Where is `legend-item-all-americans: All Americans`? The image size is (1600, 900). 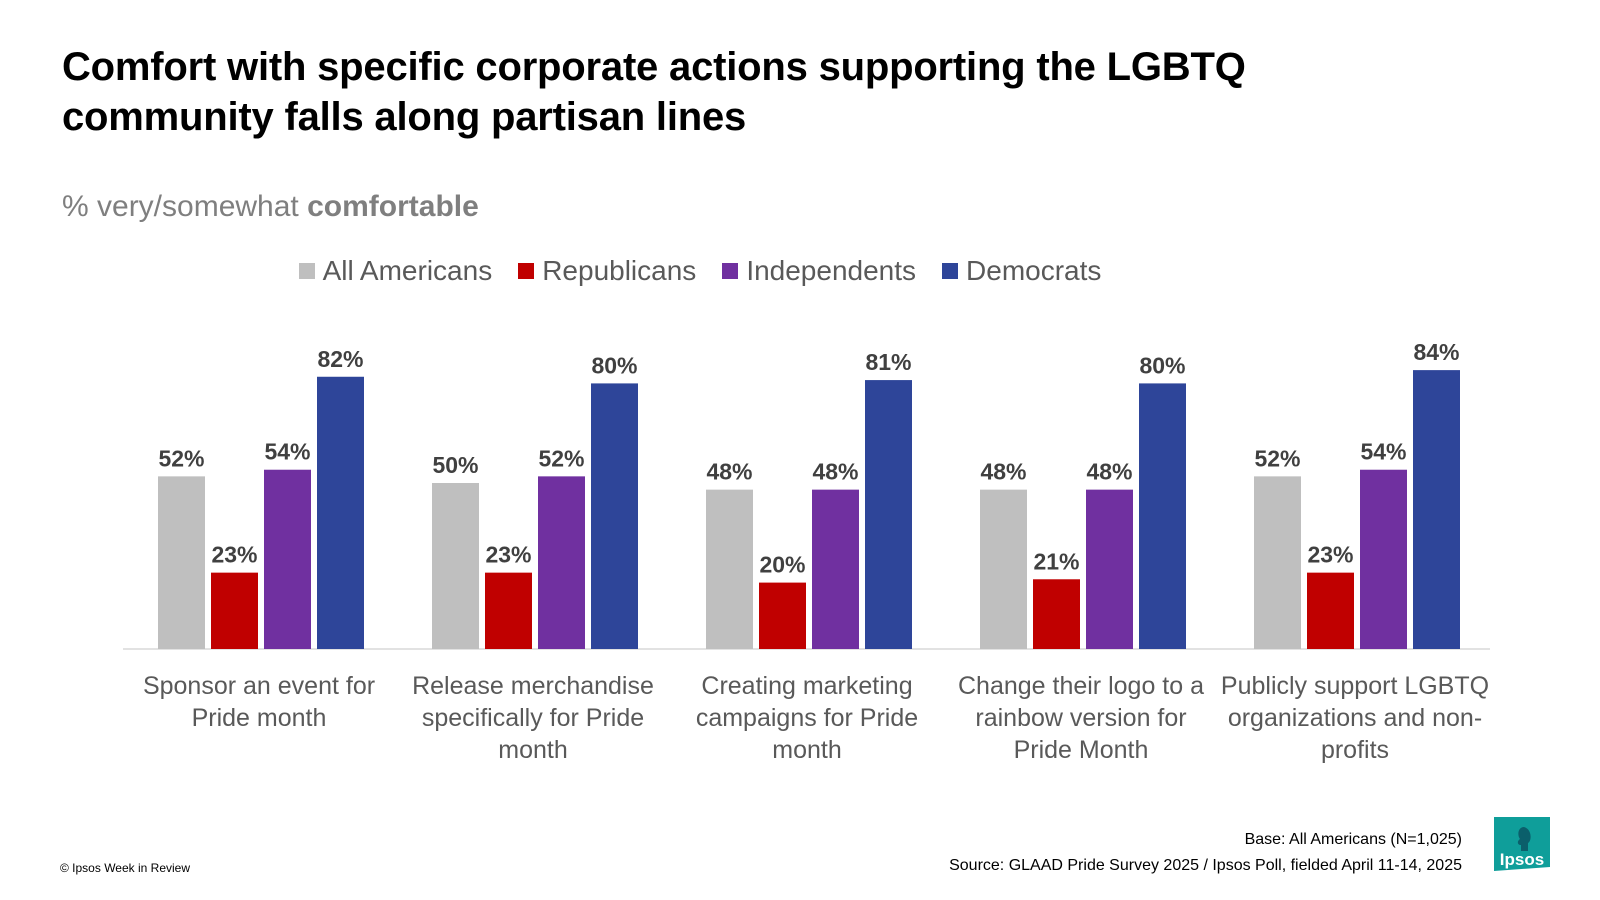
legend-item-all-americans: All Americans is located at coordinates (395, 271).